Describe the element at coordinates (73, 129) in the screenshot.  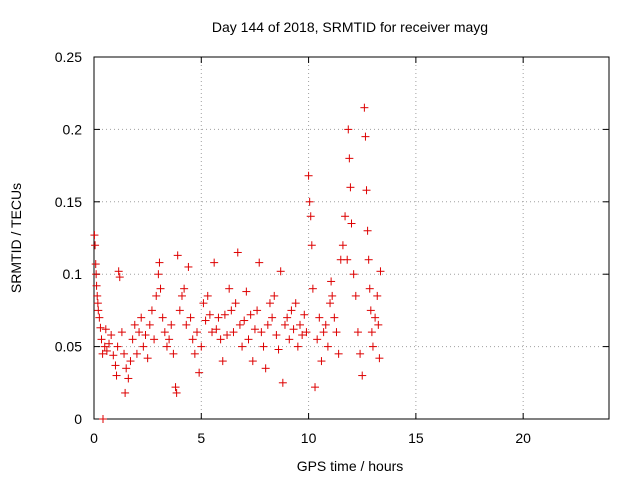
I see `y-tick-label: 0.2` at that location.